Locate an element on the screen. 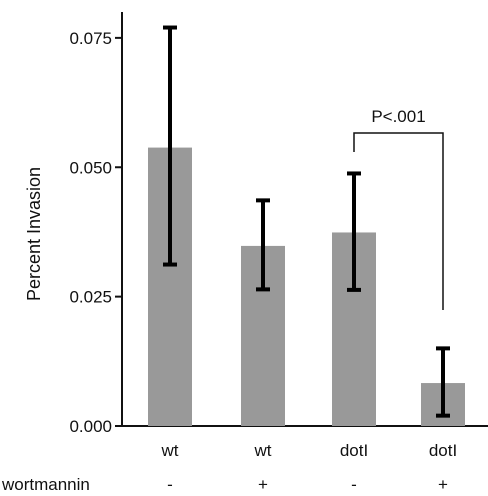  y-ticks: 0.000 0.025 0.050 0.075 is located at coordinates (95, 232).